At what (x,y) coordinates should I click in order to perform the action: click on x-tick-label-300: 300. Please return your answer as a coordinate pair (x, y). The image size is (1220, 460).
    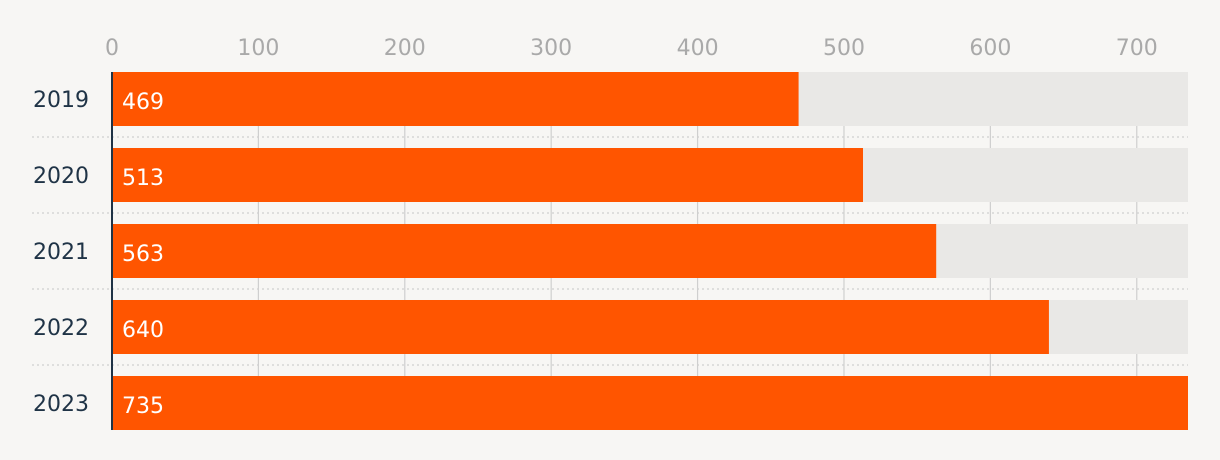
    Looking at the image, I should click on (551, 48).